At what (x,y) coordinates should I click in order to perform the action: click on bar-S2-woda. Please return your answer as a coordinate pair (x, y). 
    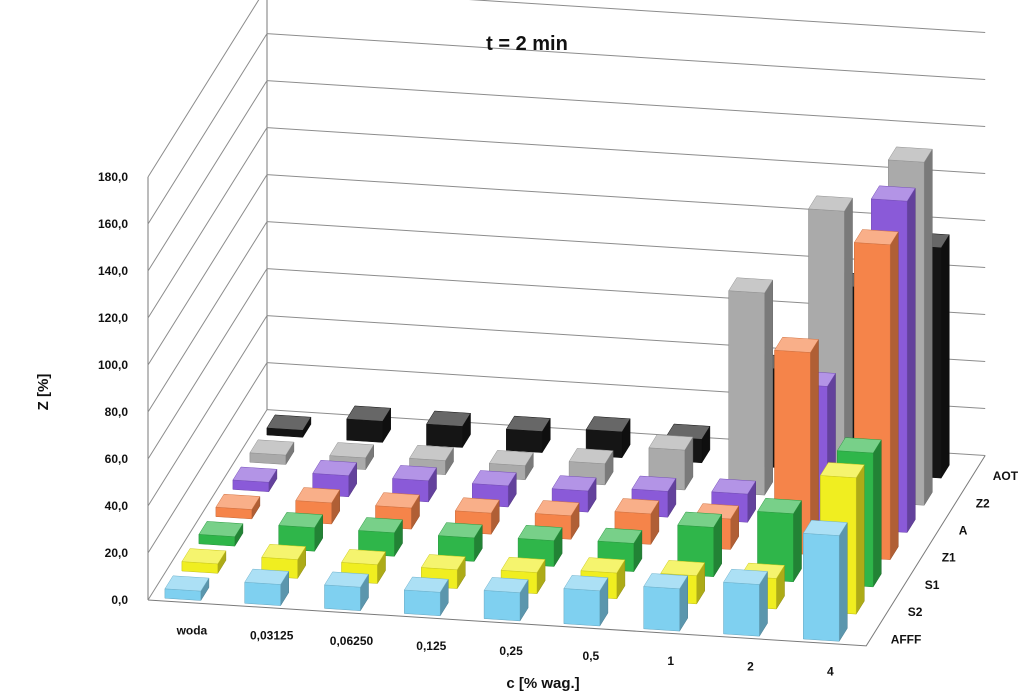
    Looking at the image, I should click on (204, 561).